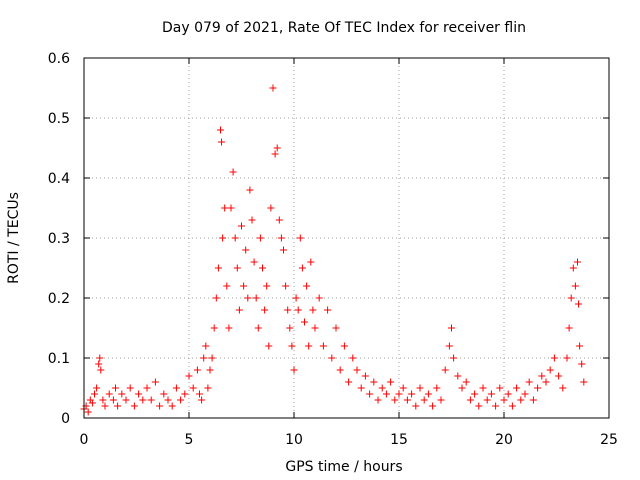 This screenshot has height=480, width=640. I want to click on x-axis-label: GPS time / hours, so click(343, 467).